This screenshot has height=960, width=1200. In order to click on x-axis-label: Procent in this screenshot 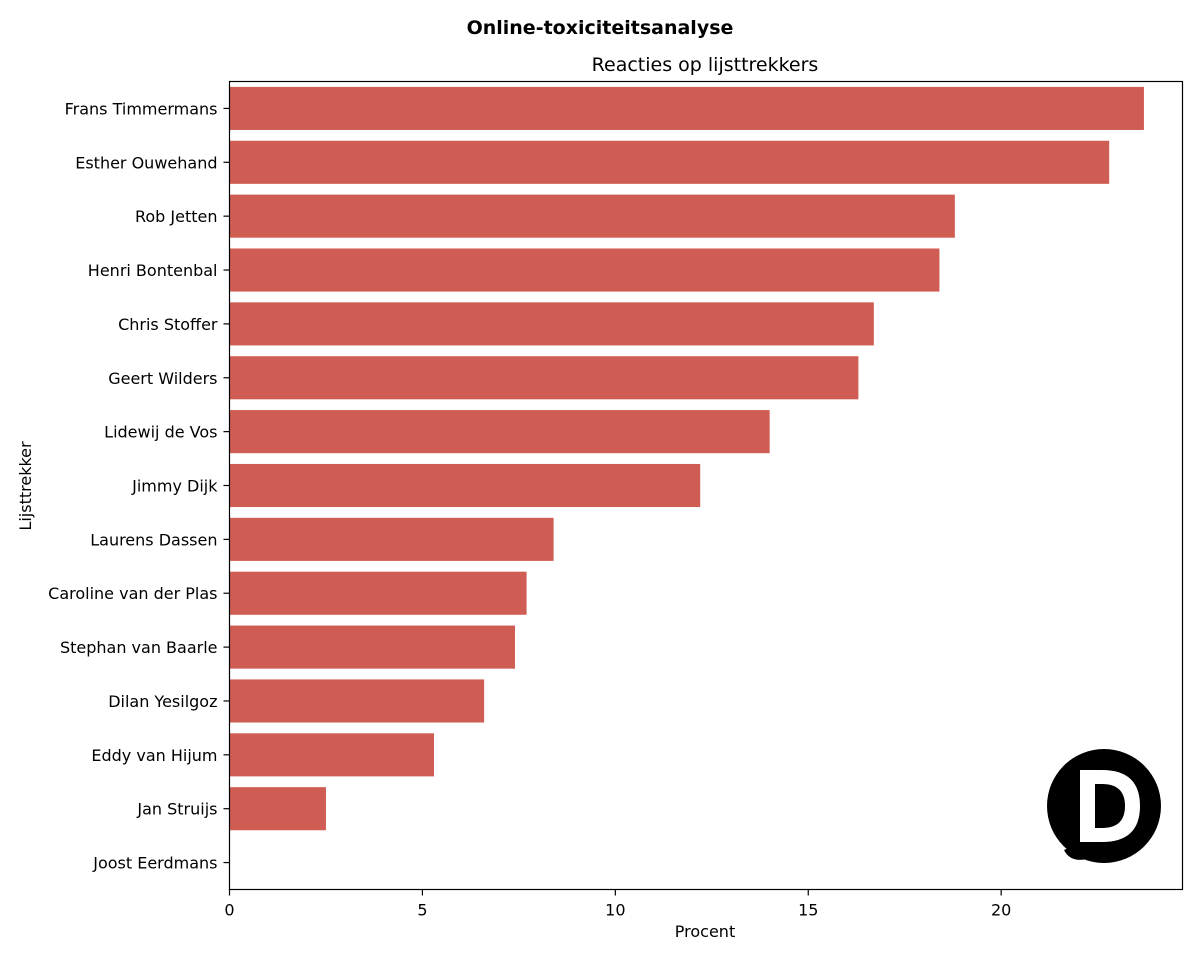, I will do `click(705, 931)`.